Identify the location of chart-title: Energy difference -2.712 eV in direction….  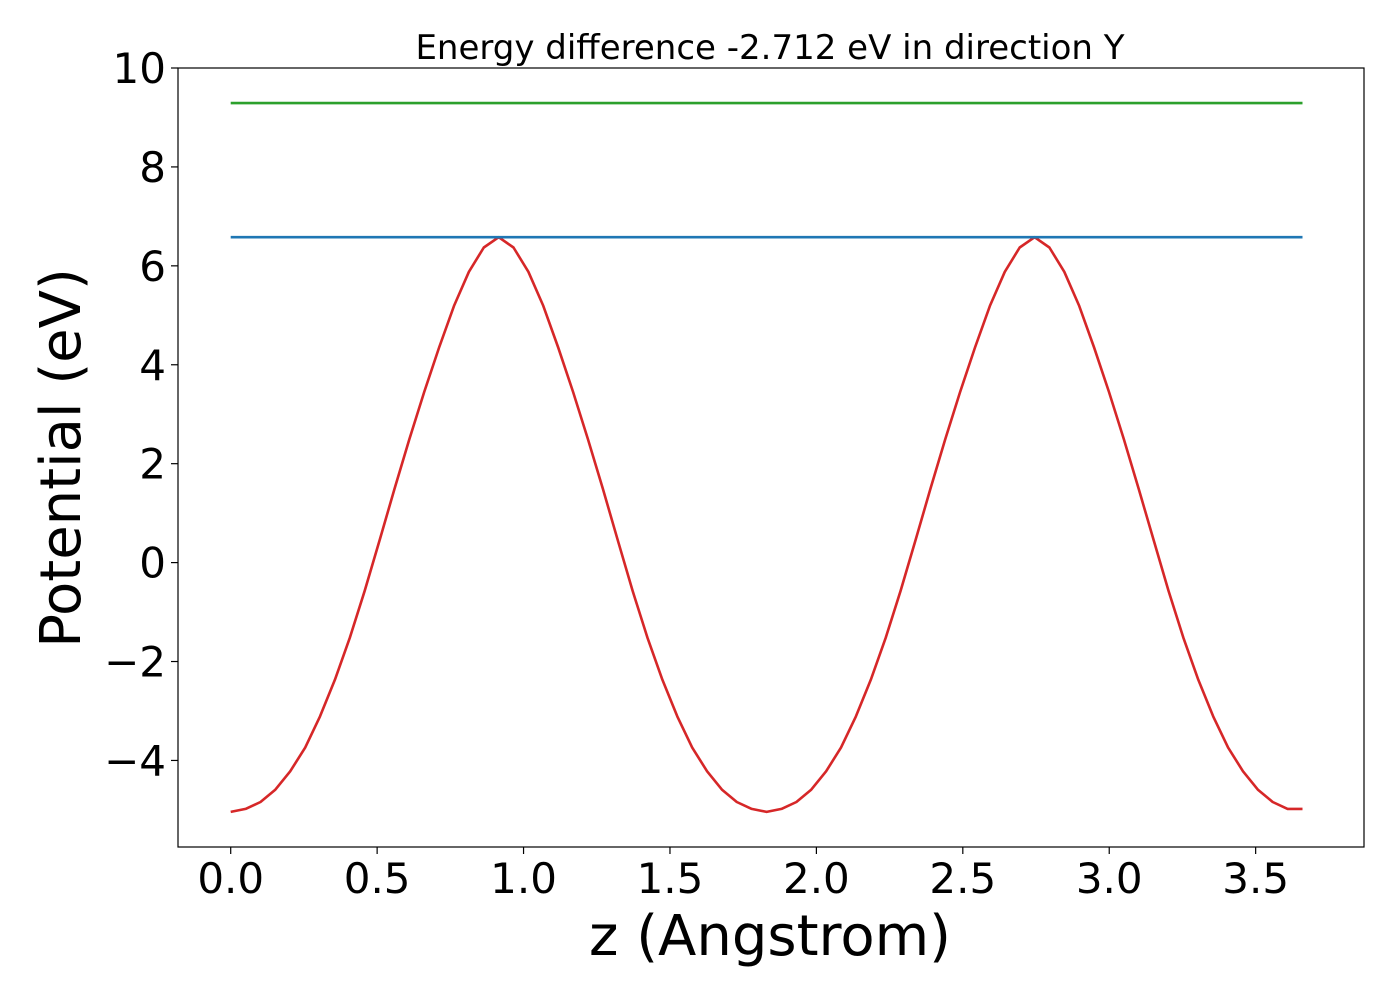
(769, 48).